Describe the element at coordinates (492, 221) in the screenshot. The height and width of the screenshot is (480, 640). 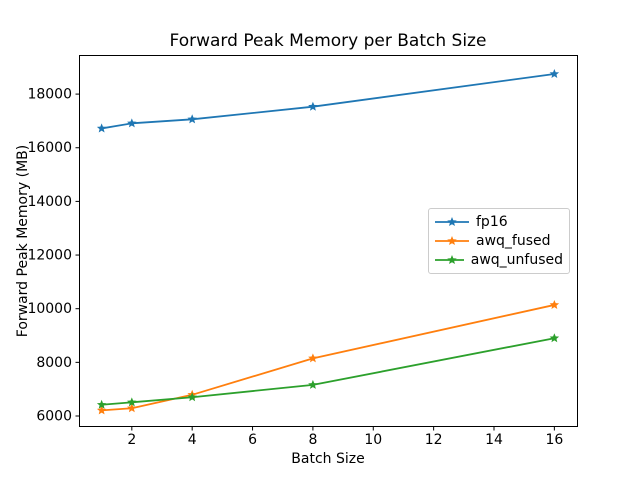
I see `legend-item-label: fp16` at that location.